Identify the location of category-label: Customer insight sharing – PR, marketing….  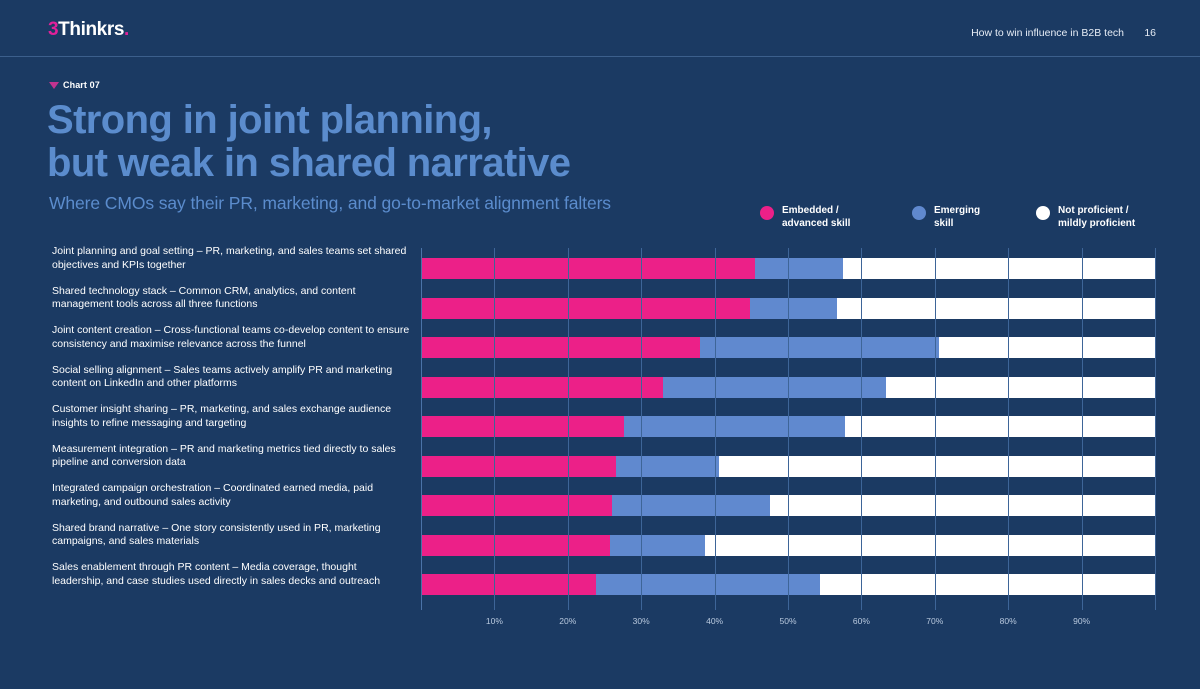
(222, 416).